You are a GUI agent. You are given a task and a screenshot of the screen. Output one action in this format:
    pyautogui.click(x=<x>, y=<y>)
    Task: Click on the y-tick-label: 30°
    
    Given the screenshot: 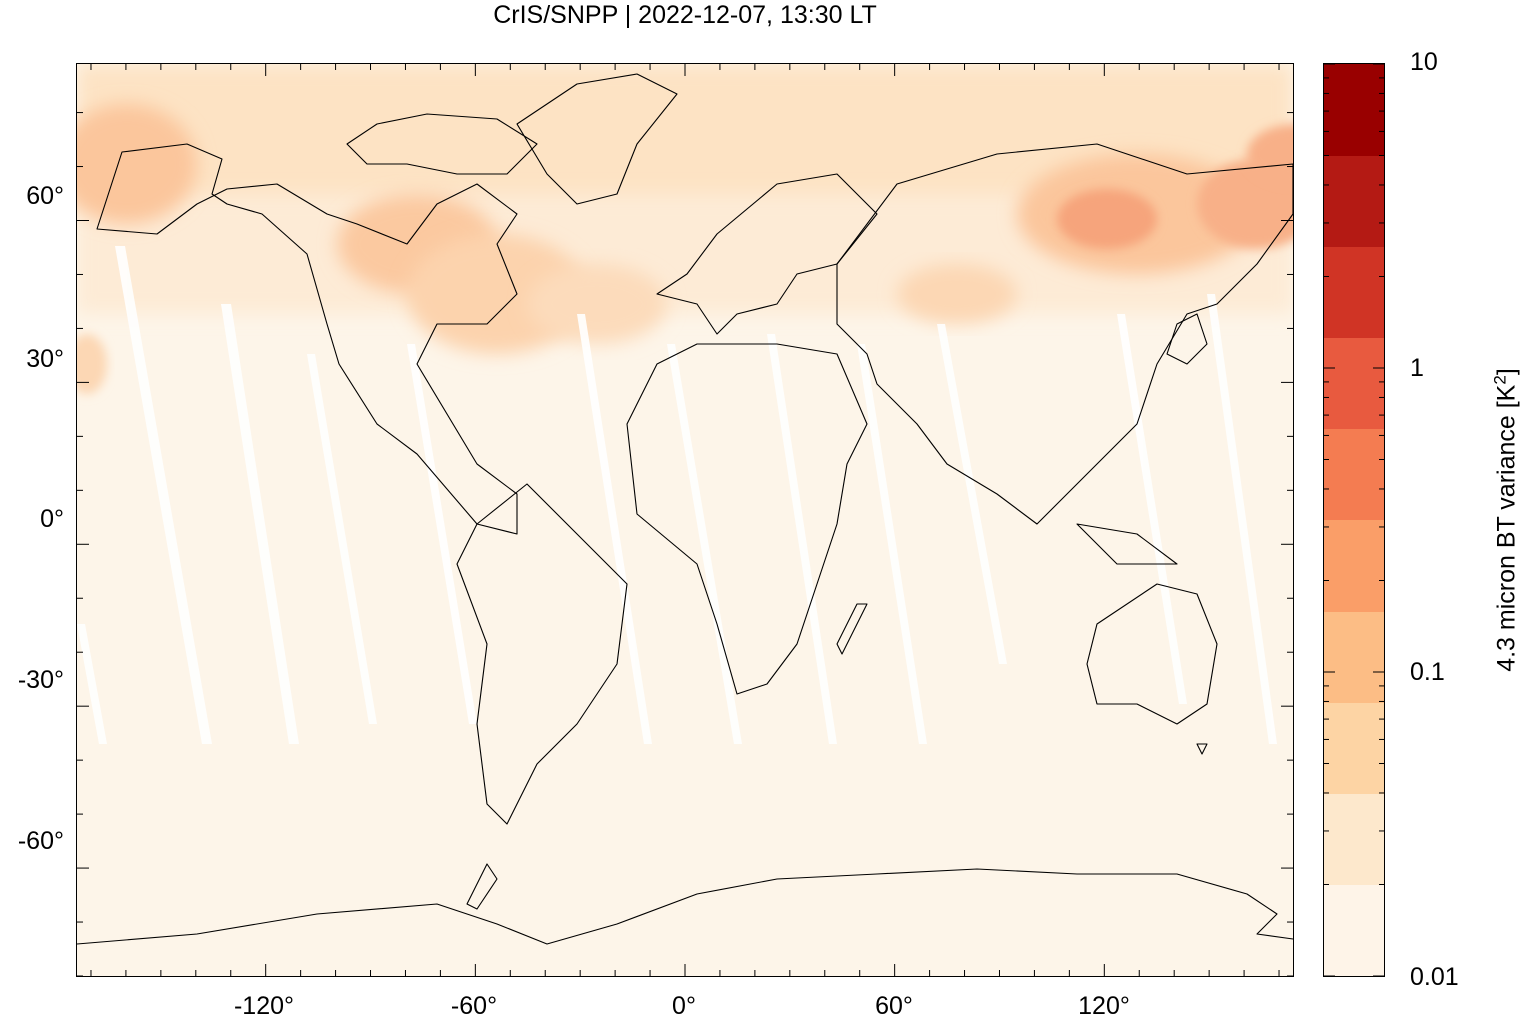 What is the action you would take?
    pyautogui.click(x=45, y=359)
    